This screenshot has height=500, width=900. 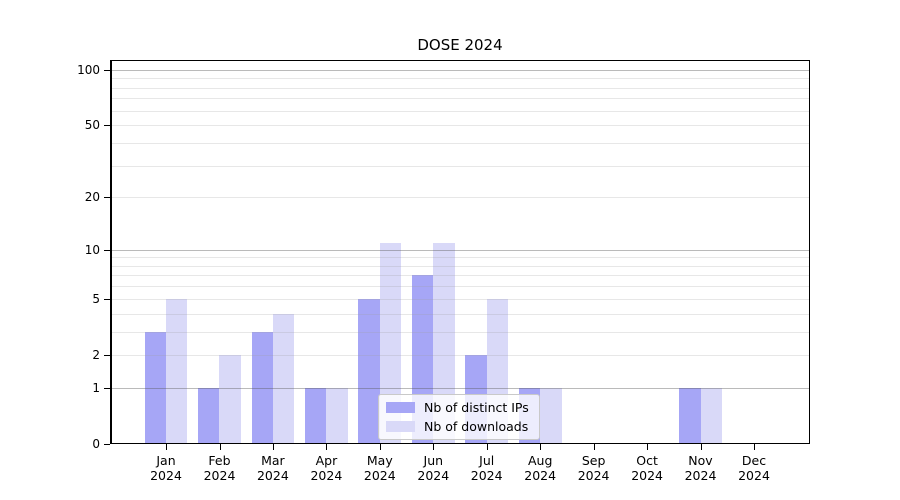 I want to click on x-axis-tick-label-line: Mar, so click(x=273, y=460).